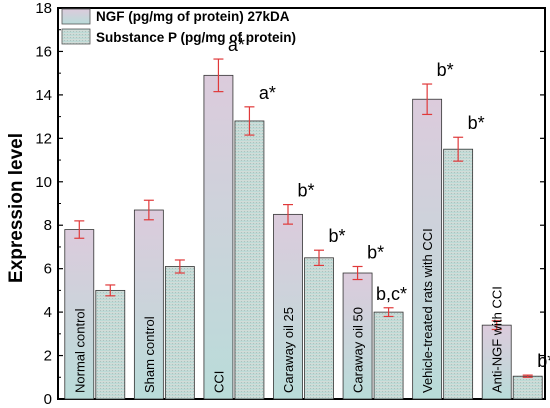  I want to click on legend-swatch-ngf, so click(76, 16).